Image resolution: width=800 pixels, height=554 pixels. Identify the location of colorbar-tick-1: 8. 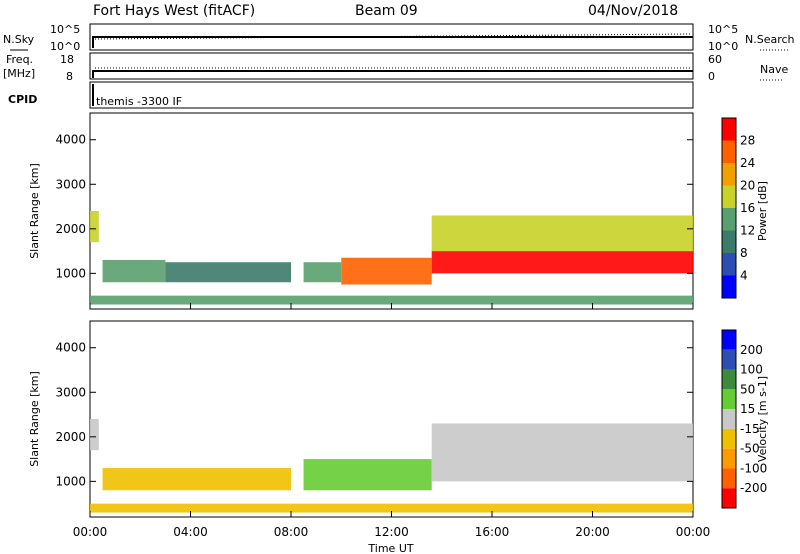
(744, 253).